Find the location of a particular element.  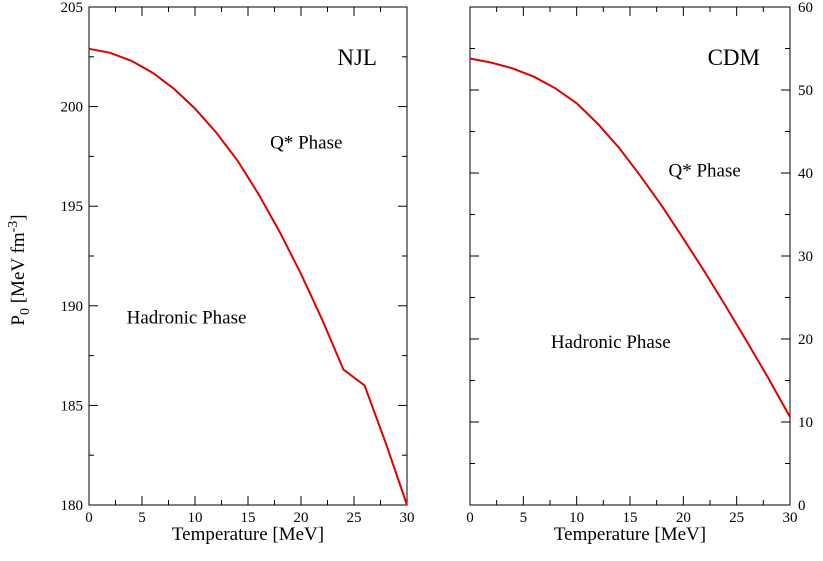

y-label-close: ] is located at coordinates (18, 217).